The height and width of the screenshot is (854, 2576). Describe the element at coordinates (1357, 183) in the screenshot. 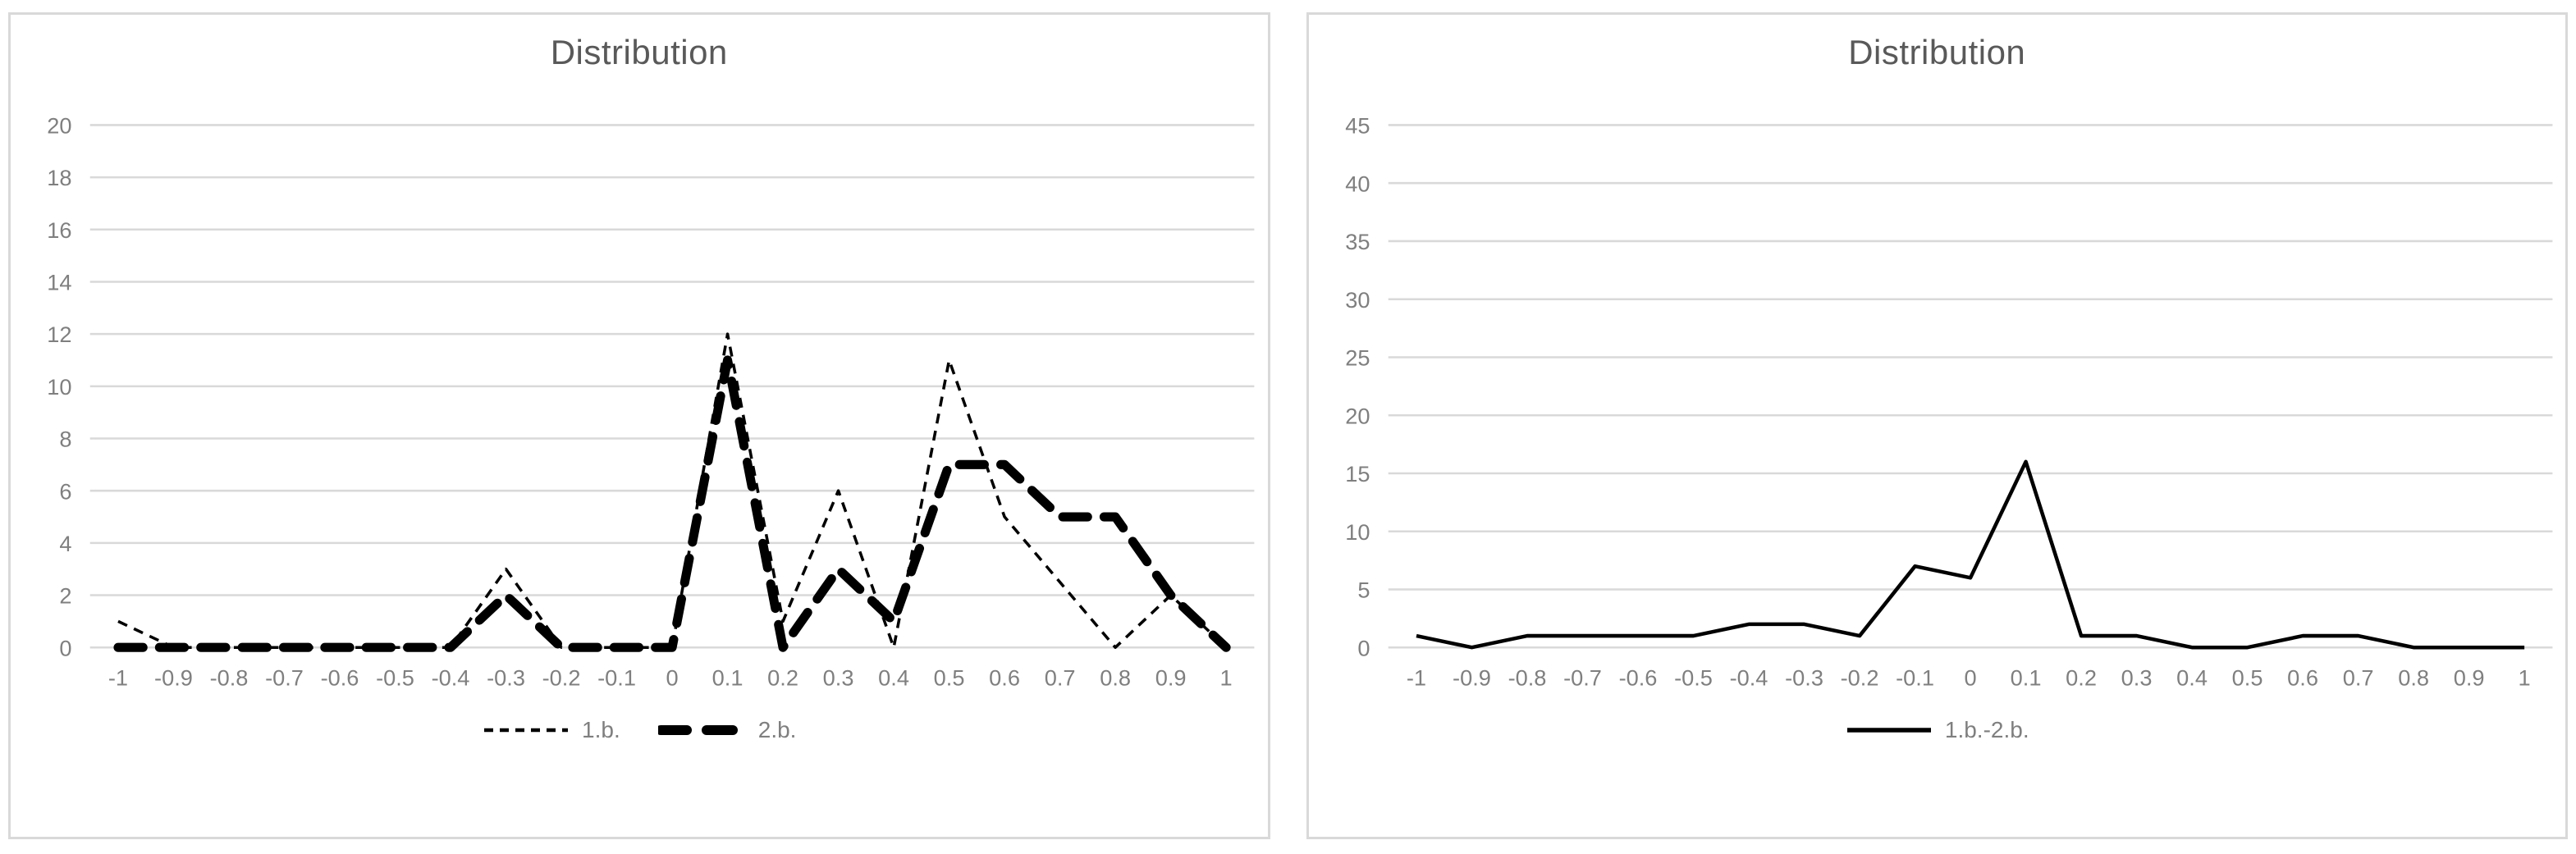

I see `y-axis-tick-label: 40` at that location.